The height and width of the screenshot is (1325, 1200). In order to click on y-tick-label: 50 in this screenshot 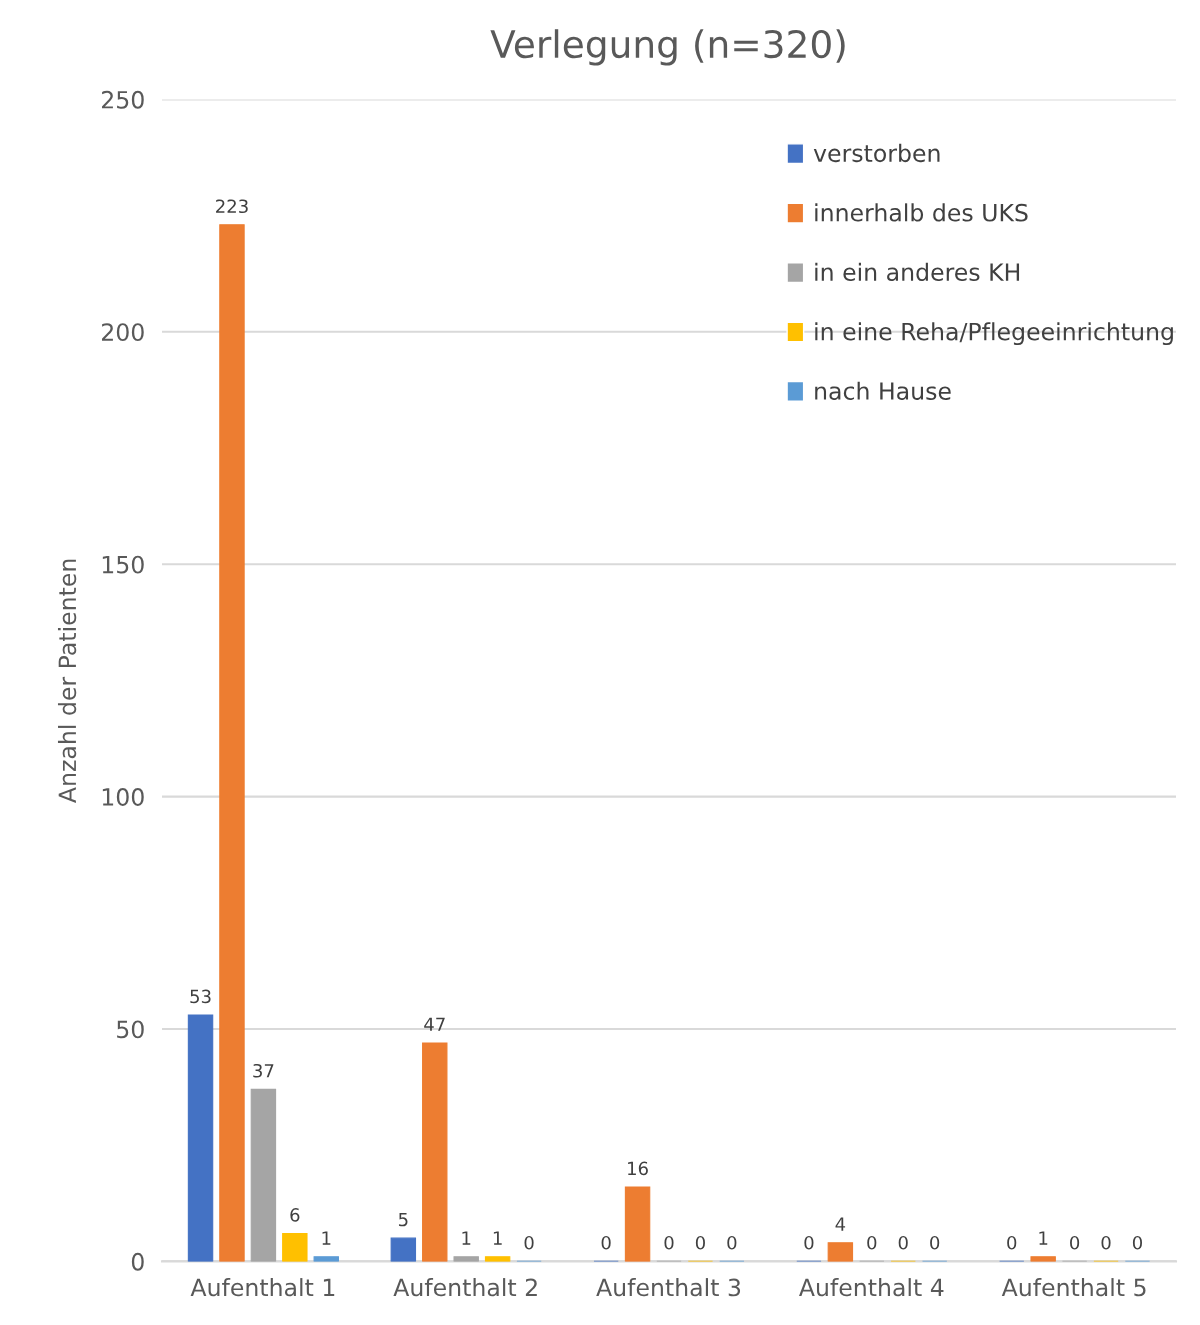, I will do `click(130, 1029)`.